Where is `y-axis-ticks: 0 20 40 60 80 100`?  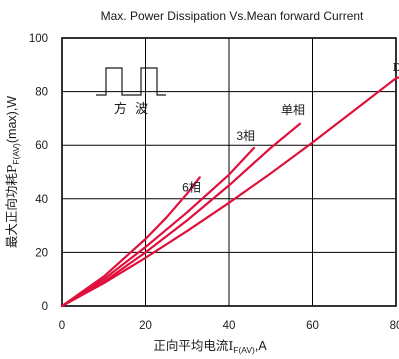
y-axis-ticks: 0 20 40 60 80 100 is located at coordinates (38, 173).